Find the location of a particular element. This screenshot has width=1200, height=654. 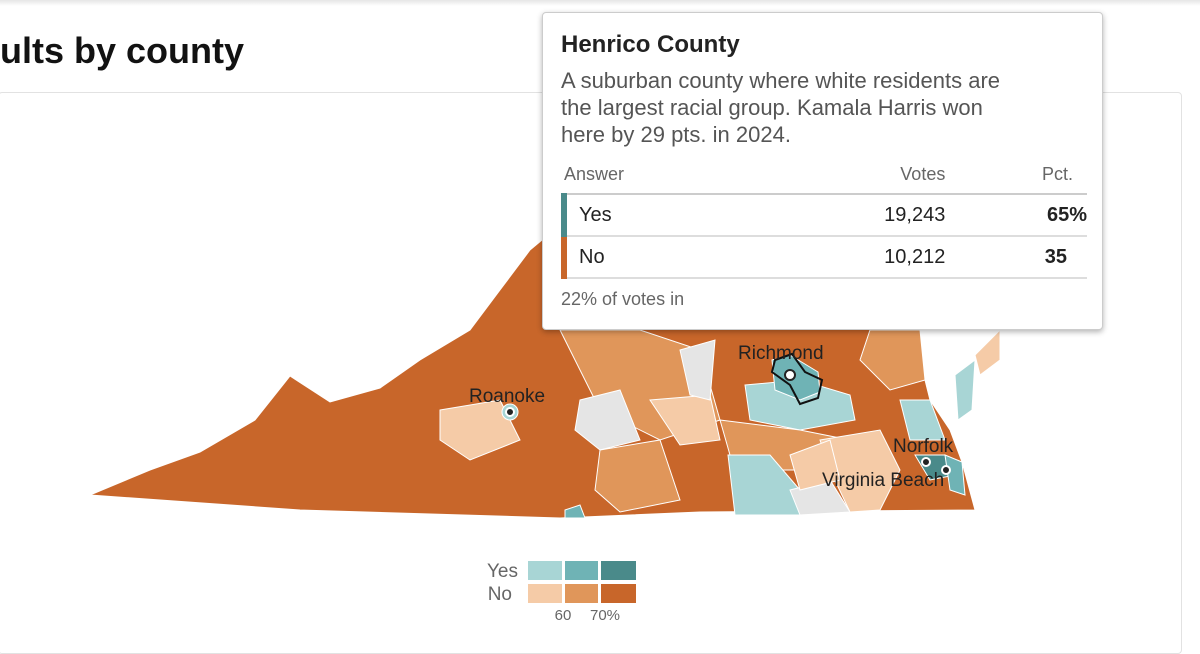

percent: 35 is located at coordinates (1016, 257).